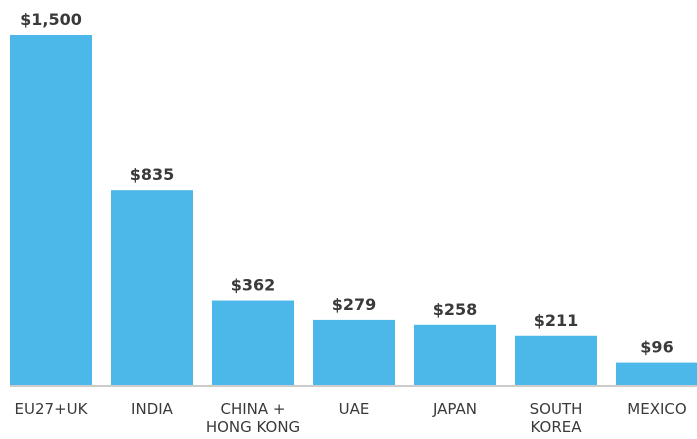  Describe the element at coordinates (556, 320) in the screenshot. I see `value-label: $211` at that location.